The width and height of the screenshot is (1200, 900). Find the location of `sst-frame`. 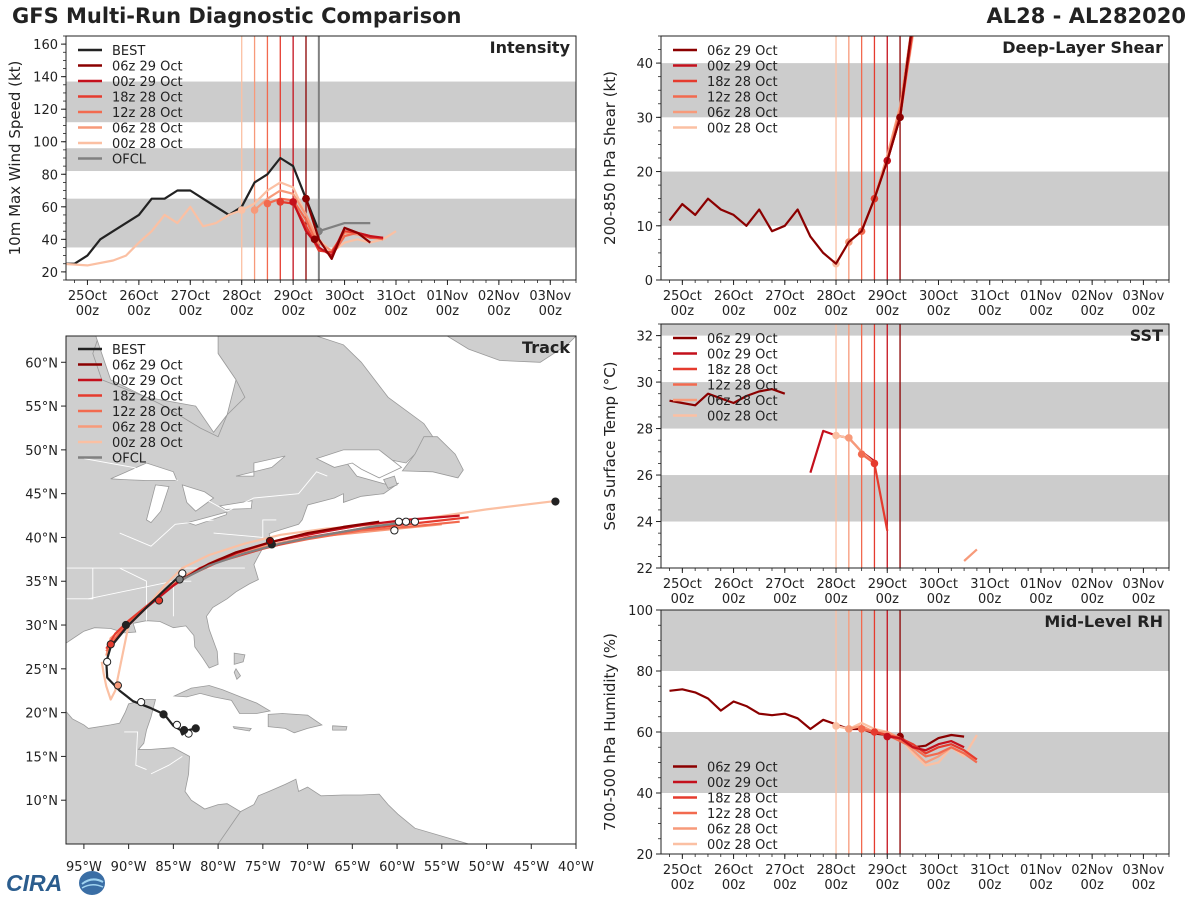

sst-frame is located at coordinates (915, 446).